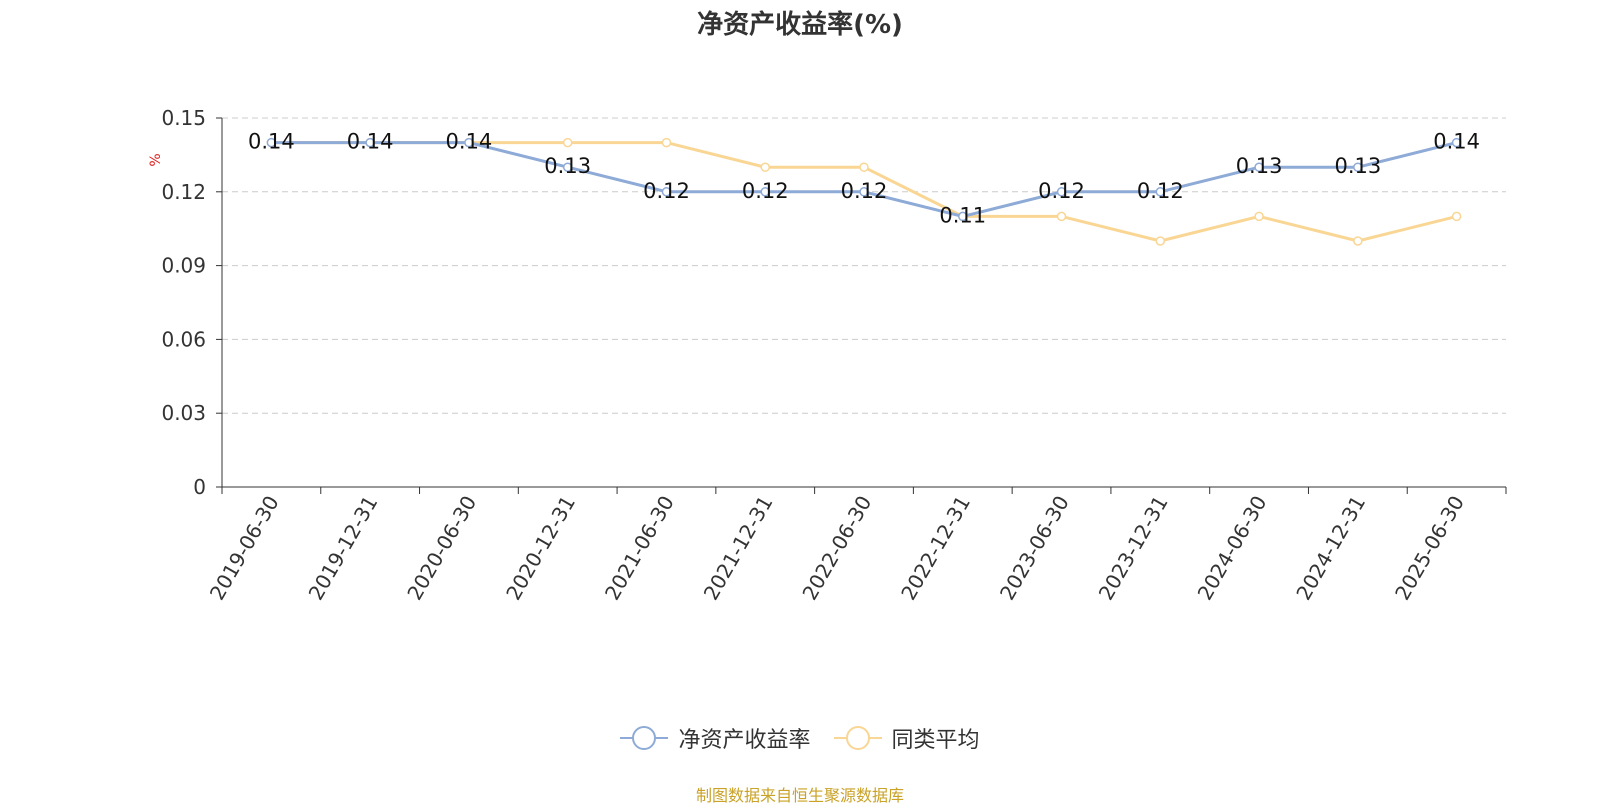  What do you see at coordinates (1034, 548) in the screenshot?
I see `x-tick-label: 2023-06-30` at bounding box center [1034, 548].